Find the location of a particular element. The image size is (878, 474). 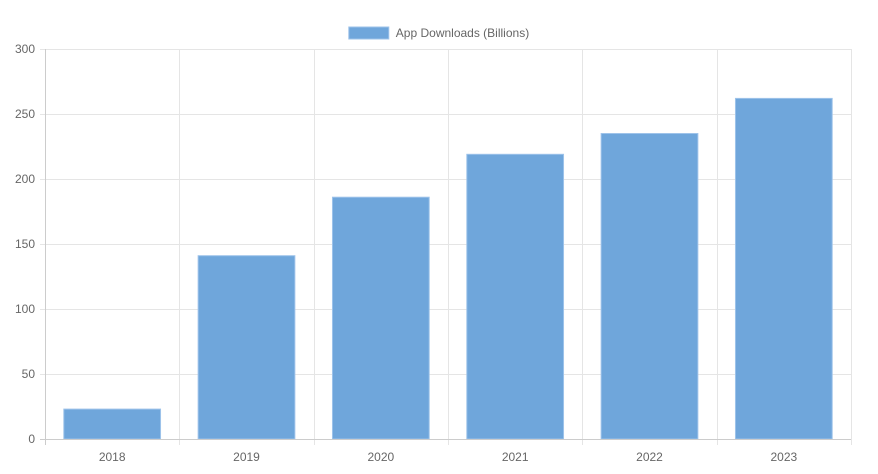

y-tick-label: 200 is located at coordinates (25, 179).